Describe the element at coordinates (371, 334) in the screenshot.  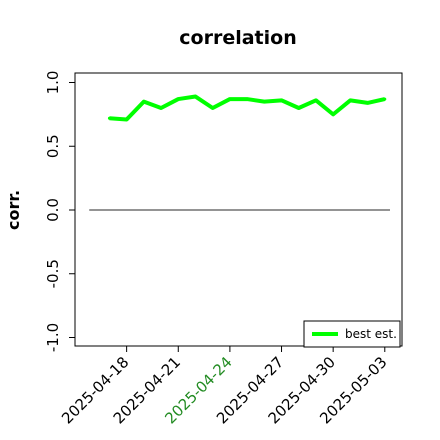
I see `legend-label-best-est: best est.` at that location.